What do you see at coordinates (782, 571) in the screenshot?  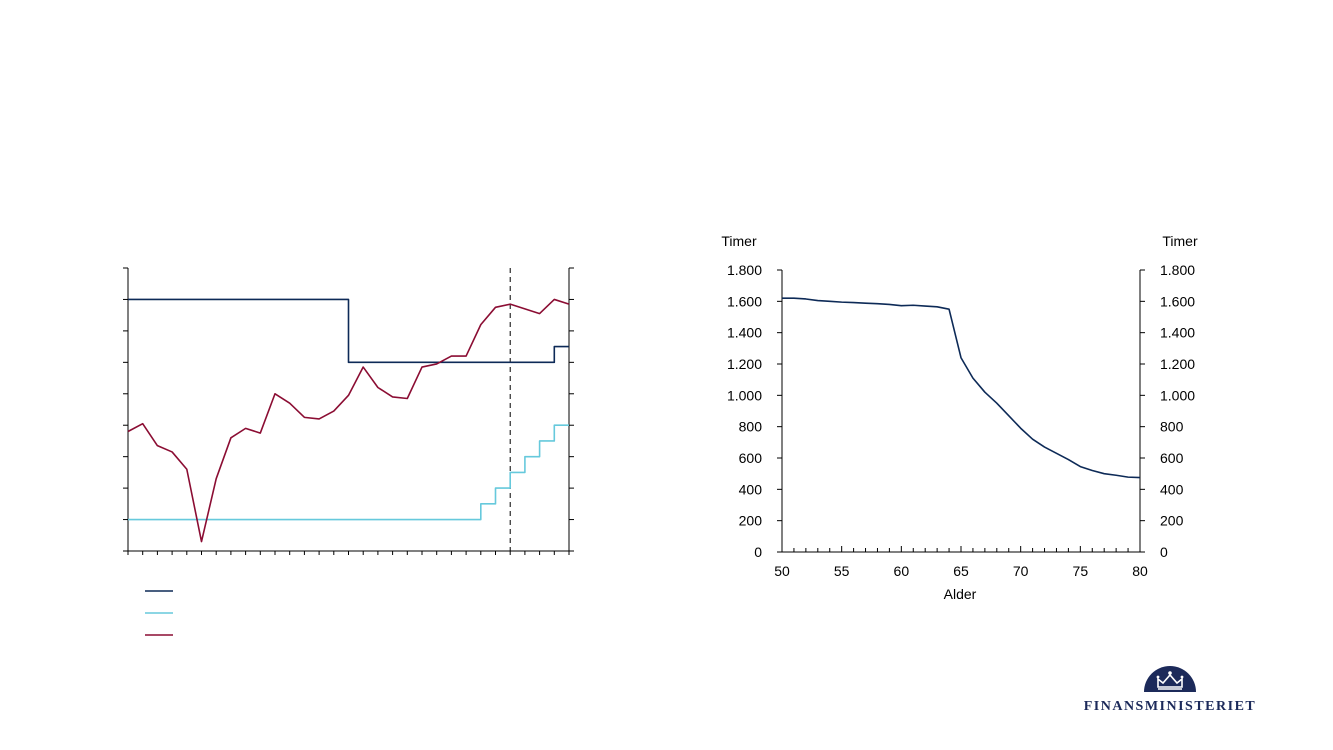 I see `x-tick-label: 50` at bounding box center [782, 571].